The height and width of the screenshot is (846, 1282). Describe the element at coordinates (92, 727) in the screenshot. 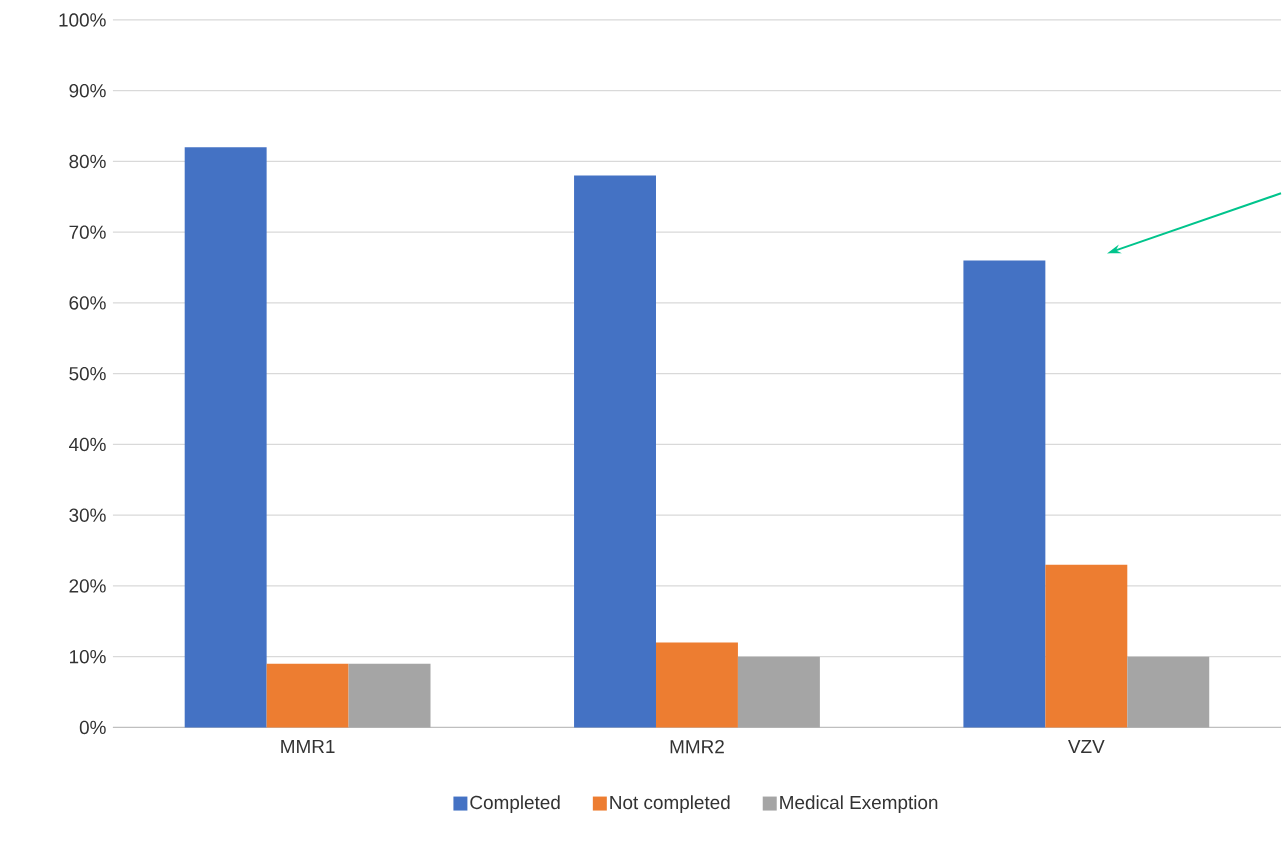

I see `y-tick-label: 0%` at that location.